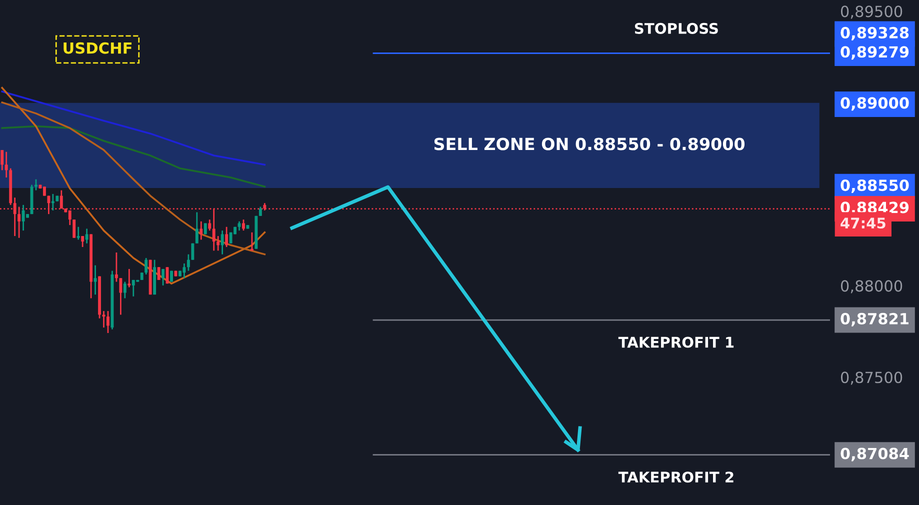 The width and height of the screenshot is (919, 505). What do you see at coordinates (589, 144) in the screenshot?
I see `band-label: SELL ZONE ON 0.88550 - 0.89000` at bounding box center [589, 144].